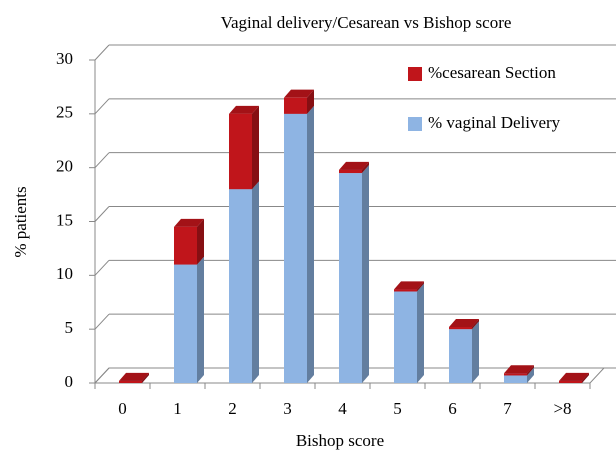  What do you see at coordinates (342, 408) in the screenshot?
I see `x-tick-label: 4` at bounding box center [342, 408].